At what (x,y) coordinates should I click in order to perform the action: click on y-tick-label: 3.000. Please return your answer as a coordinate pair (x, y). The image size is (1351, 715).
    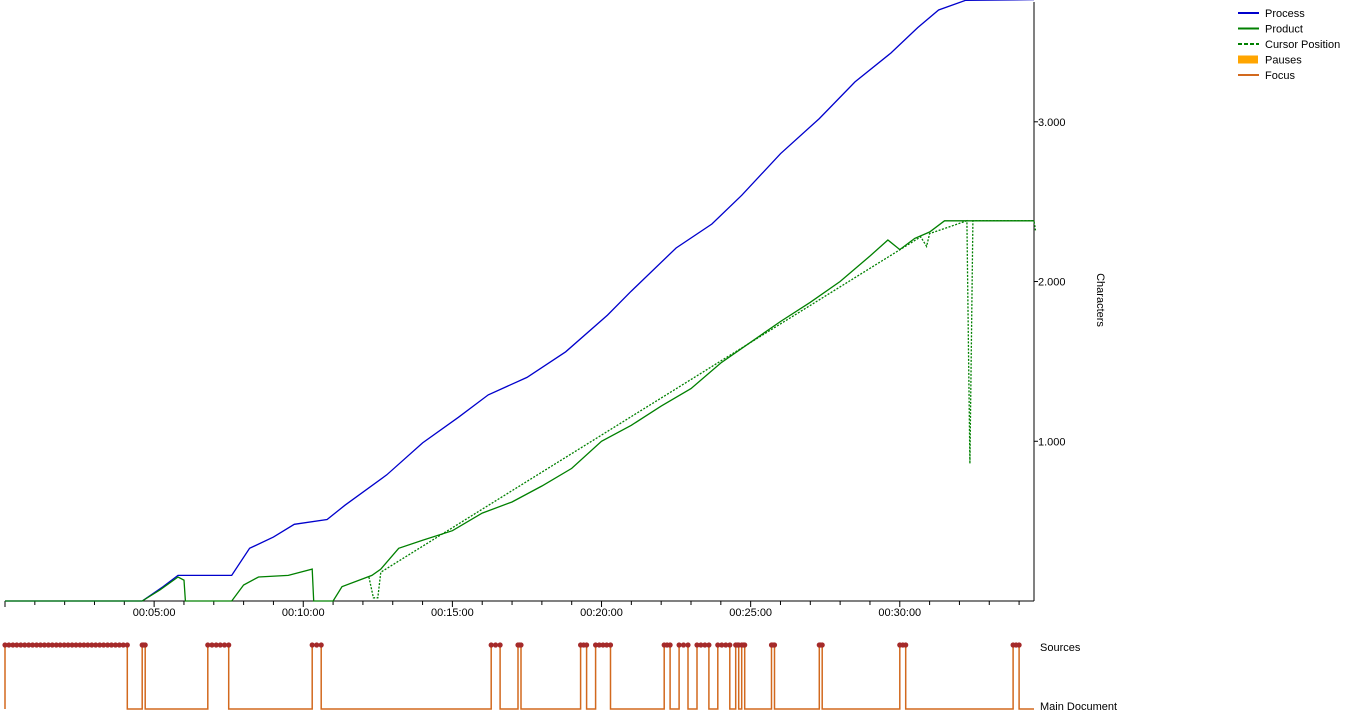
    Looking at the image, I should click on (1052, 123).